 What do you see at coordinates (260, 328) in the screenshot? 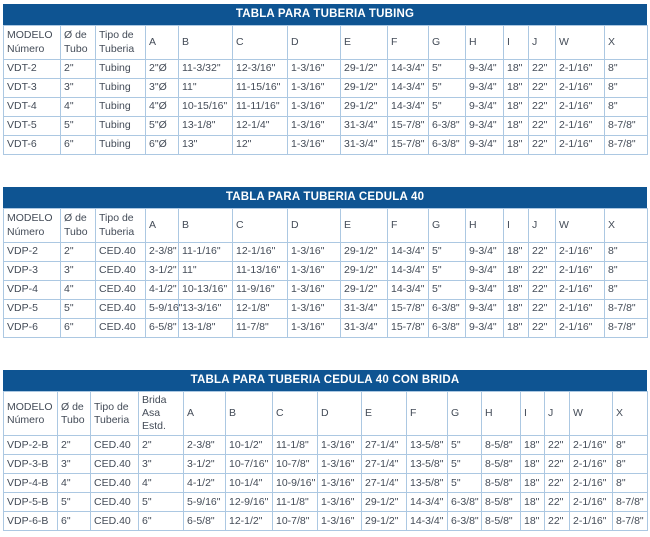
I see `dimension-cell: 11-7/8"` at bounding box center [260, 328].